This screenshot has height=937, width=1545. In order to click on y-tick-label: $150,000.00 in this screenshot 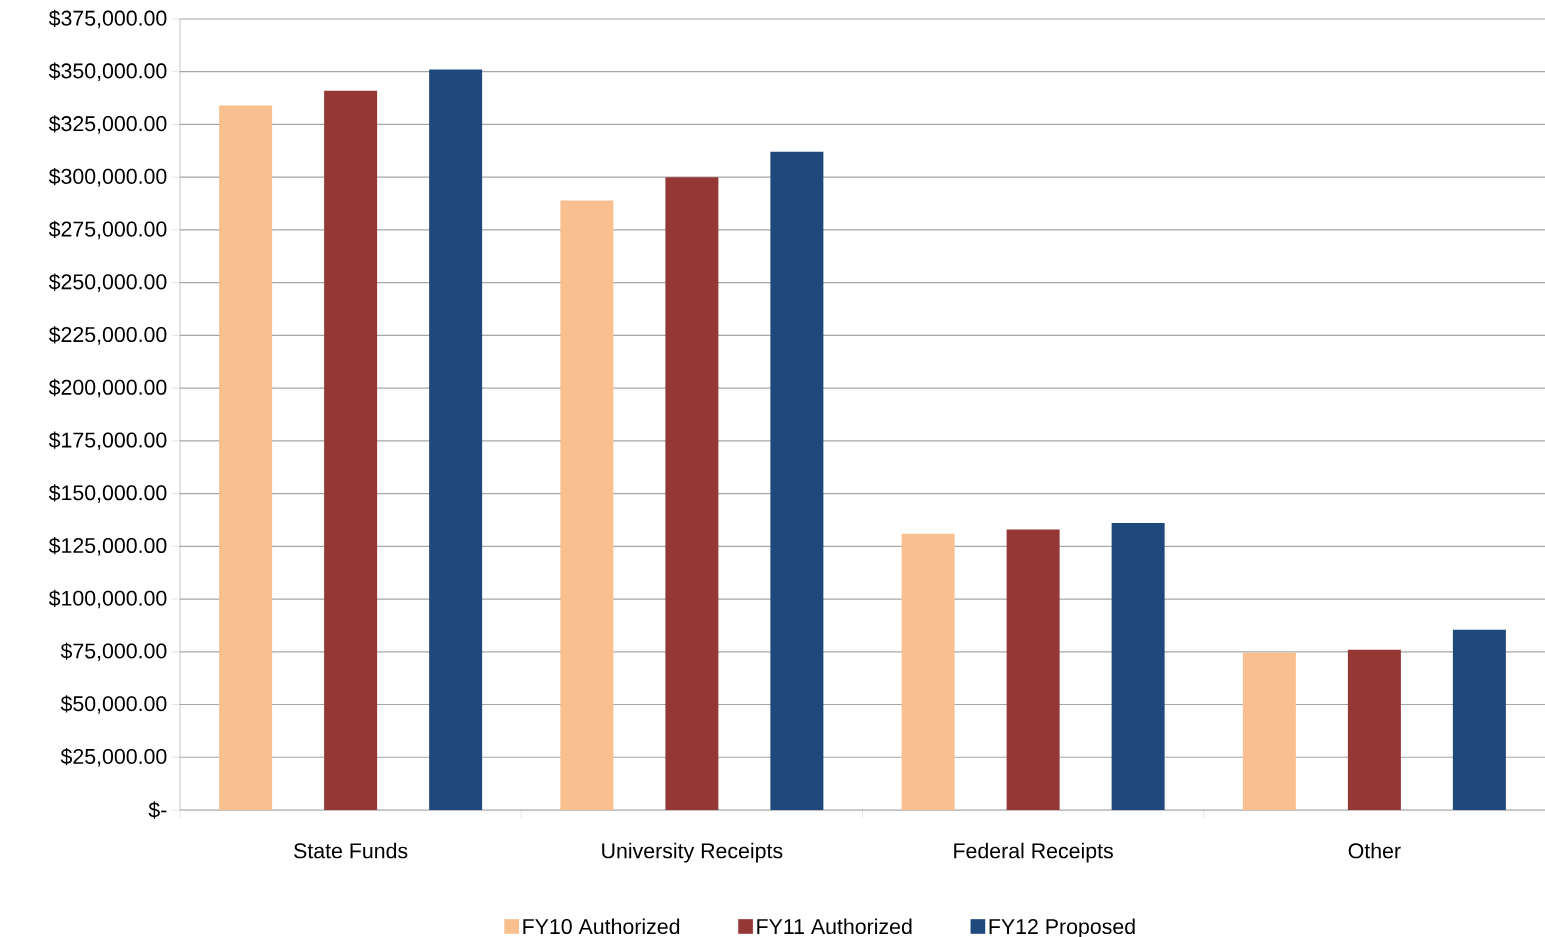, I will do `click(107, 493)`.